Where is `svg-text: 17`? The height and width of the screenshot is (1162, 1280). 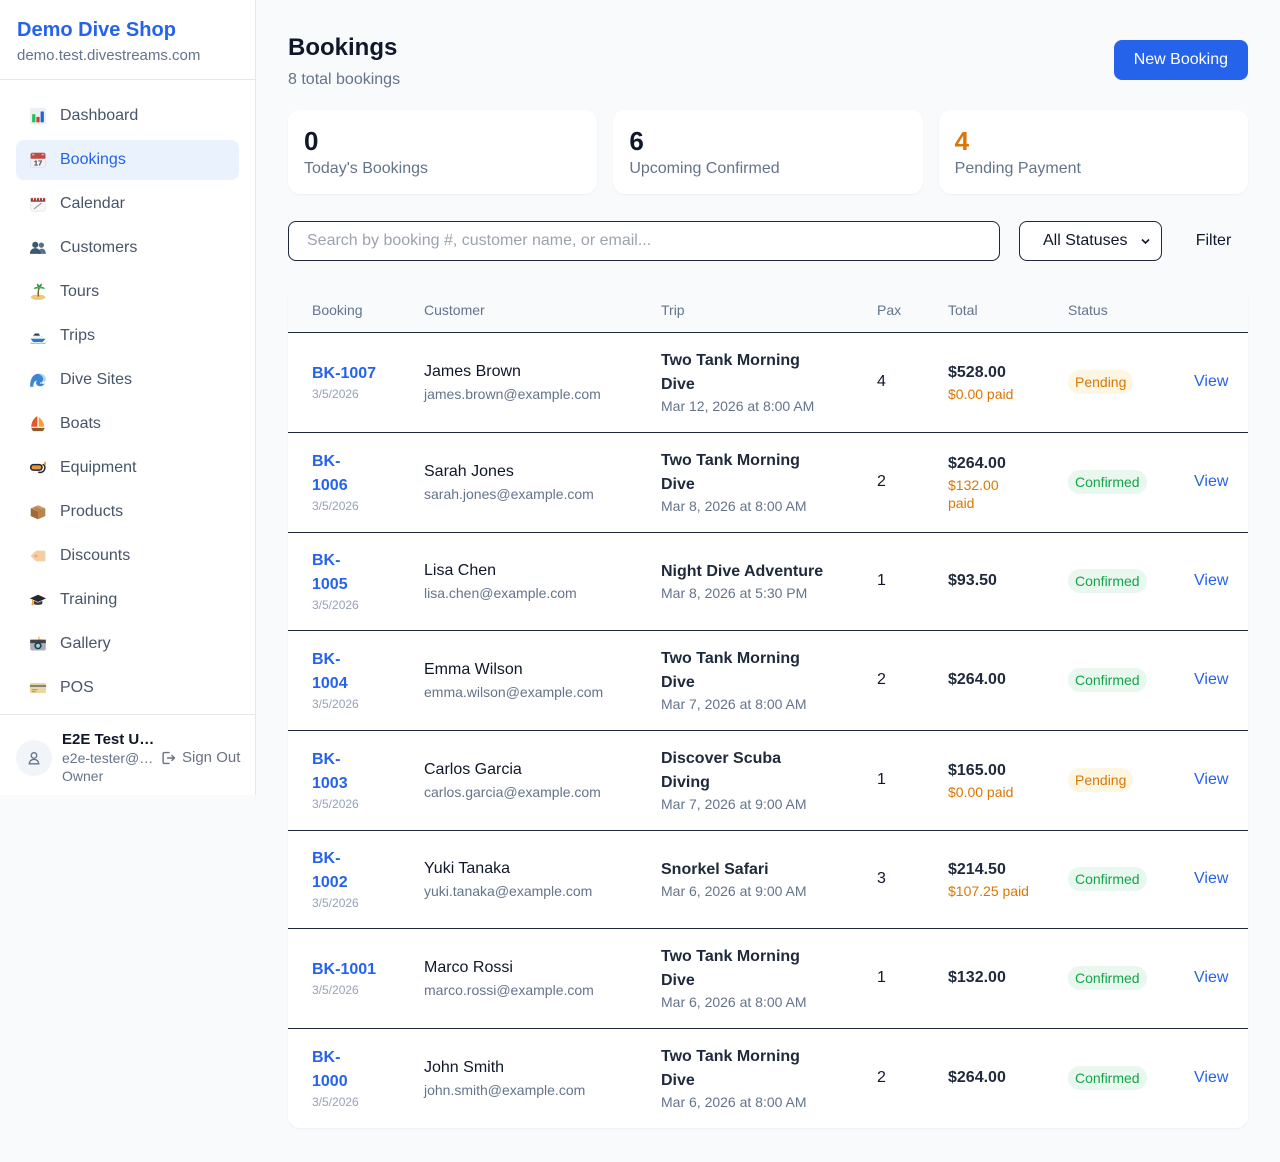 svg-text: 17 is located at coordinates (38, 162).